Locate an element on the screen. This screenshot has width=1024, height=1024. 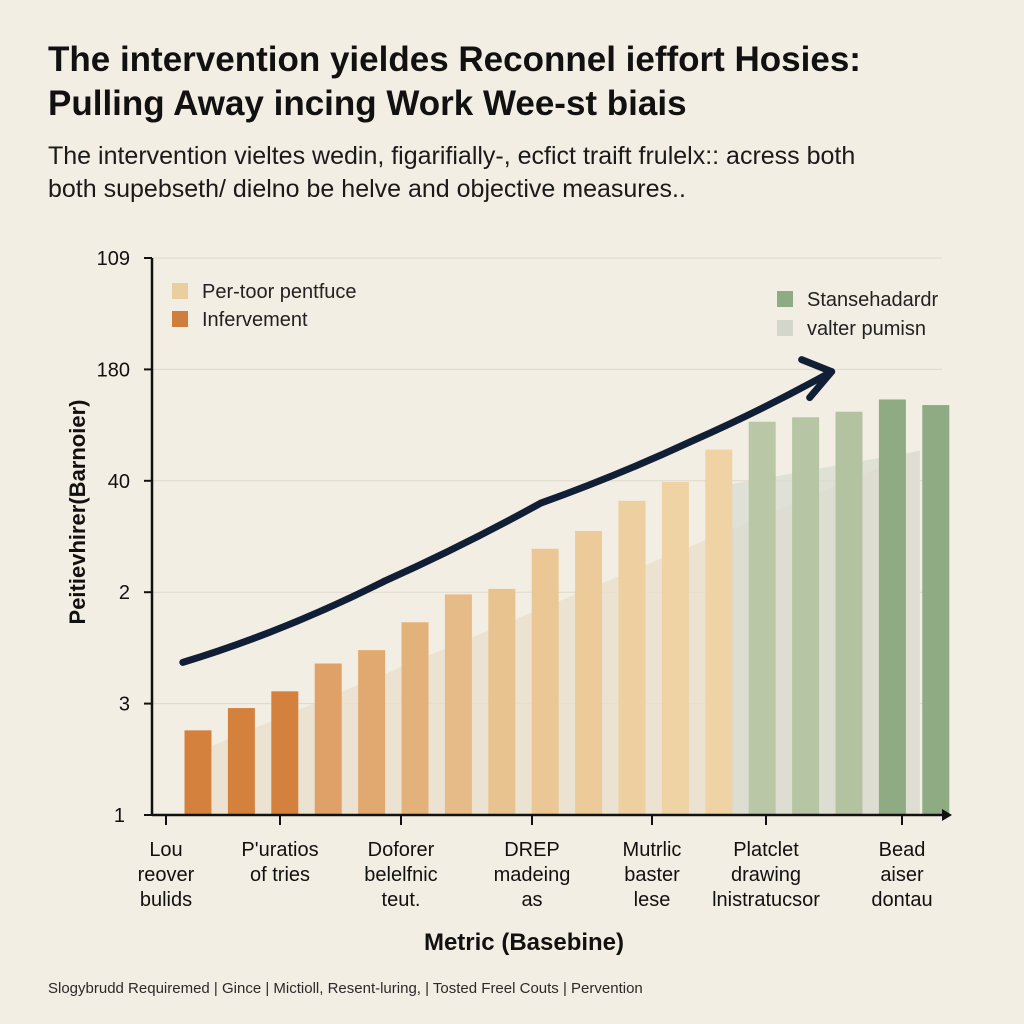
category-label: teut. is located at coordinates (401, 900).